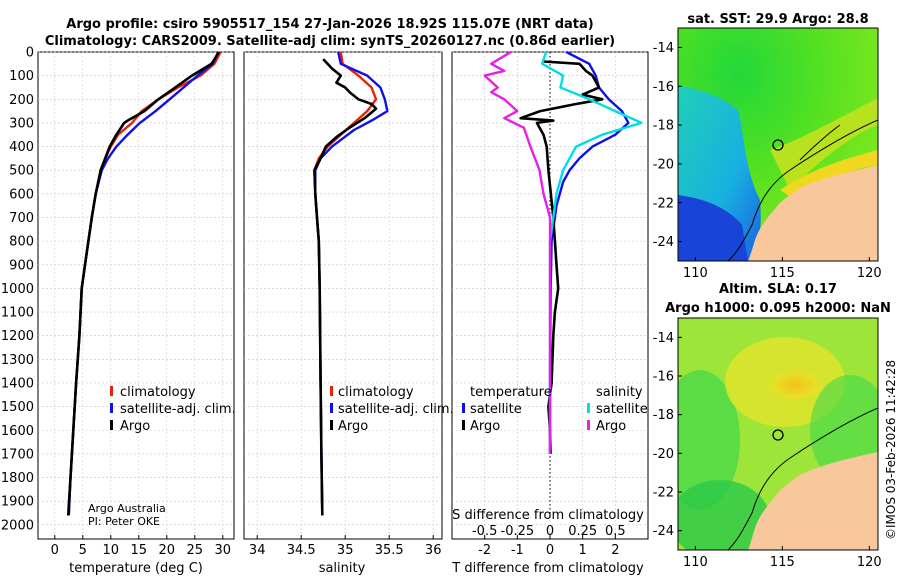 Image resolution: width=900 pixels, height=580 pixels. I want to click on sst-argo-marker, so click(778, 145).